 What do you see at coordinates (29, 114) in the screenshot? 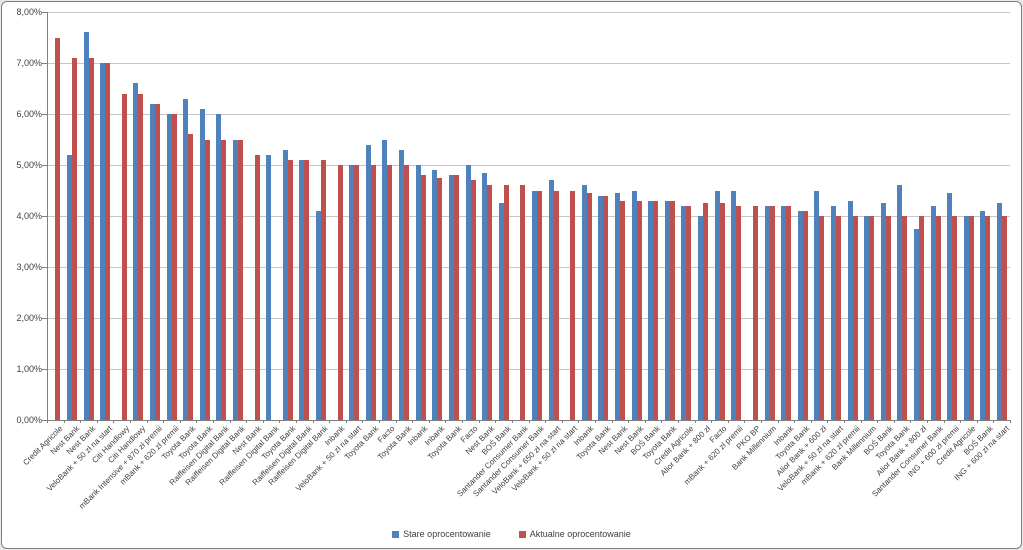
I see `y-axis-label: 6,00%` at bounding box center [29, 114].